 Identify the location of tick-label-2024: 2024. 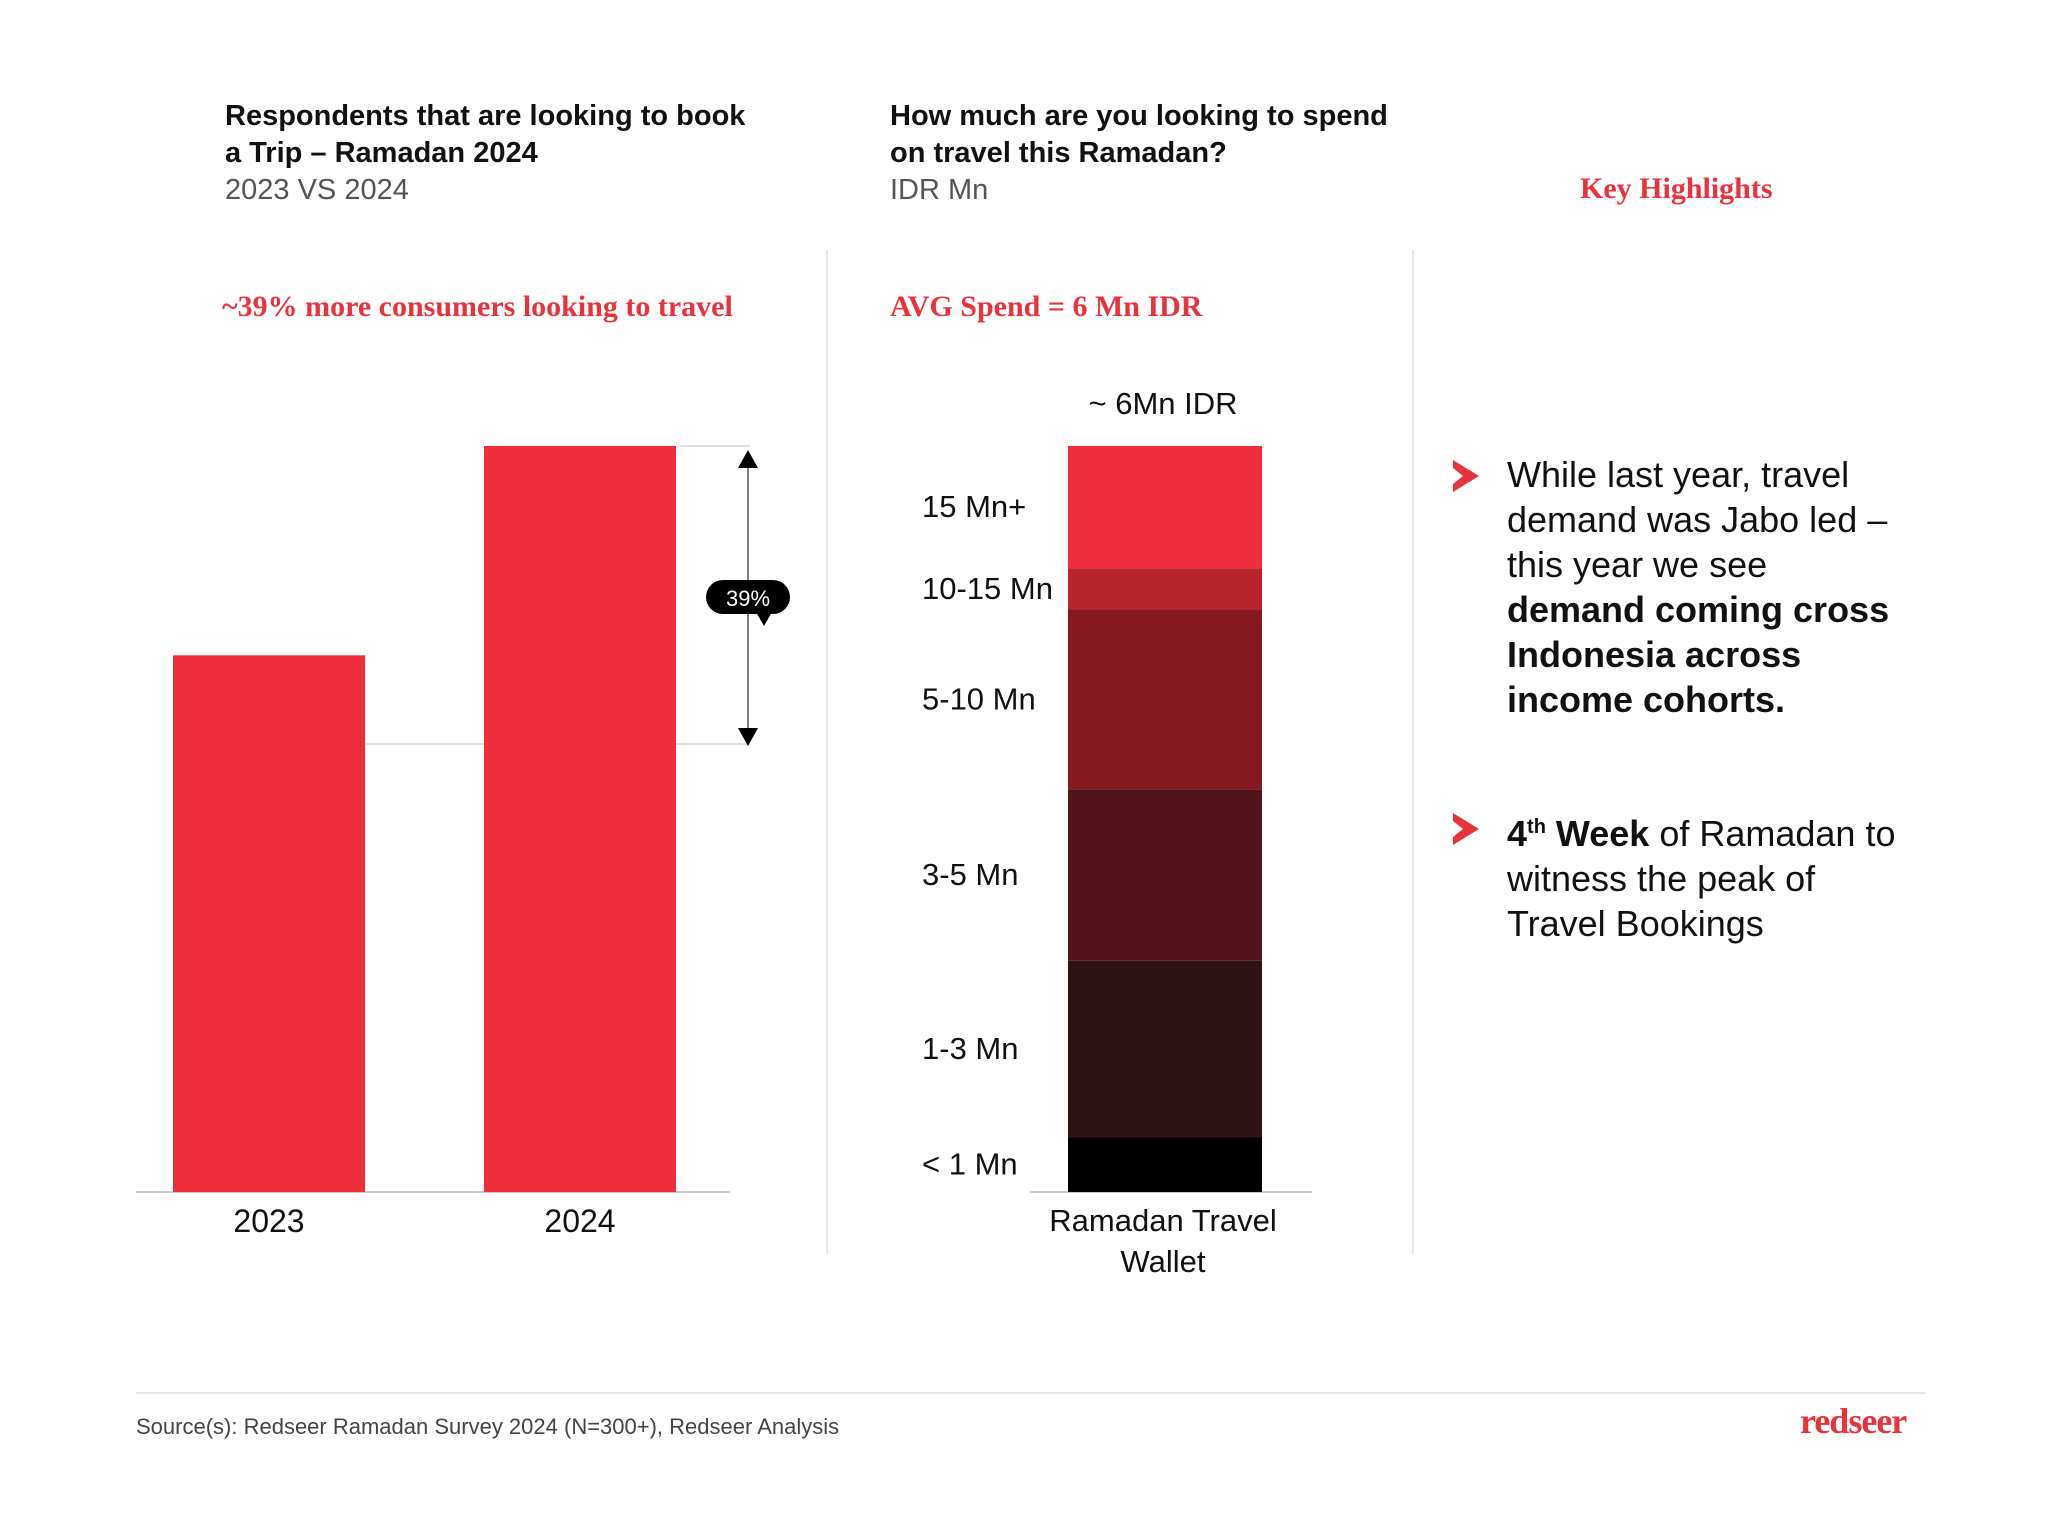
(579, 1221).